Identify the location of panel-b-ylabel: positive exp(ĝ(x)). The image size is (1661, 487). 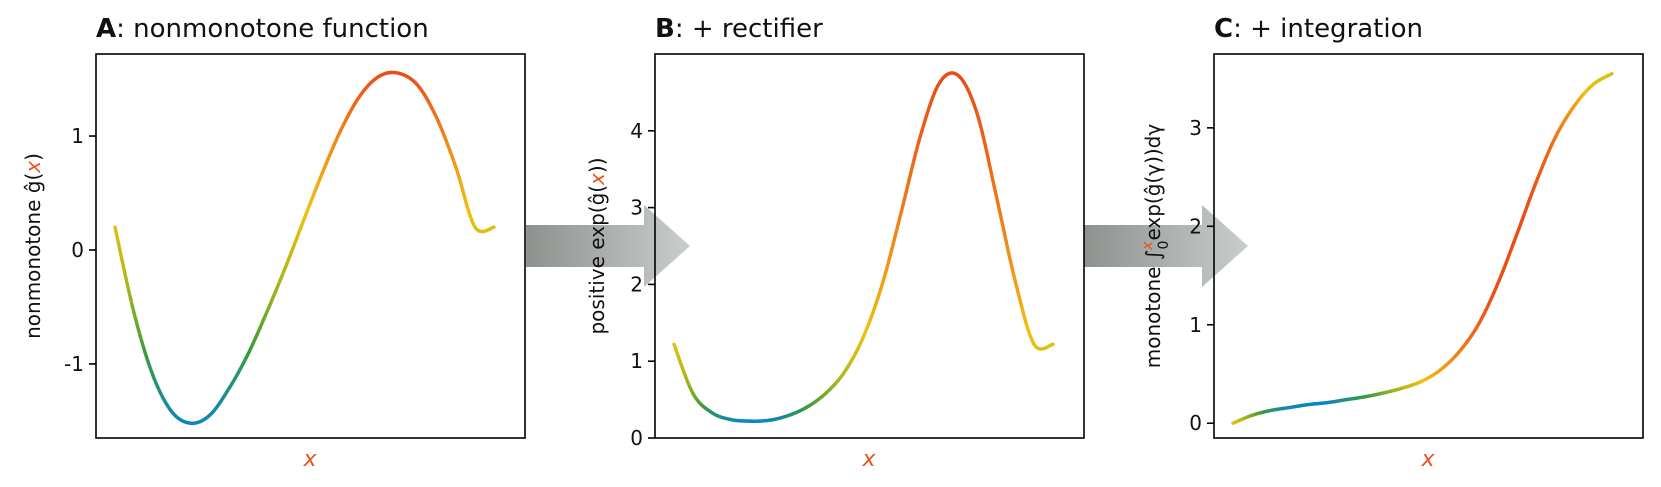
(597, 245).